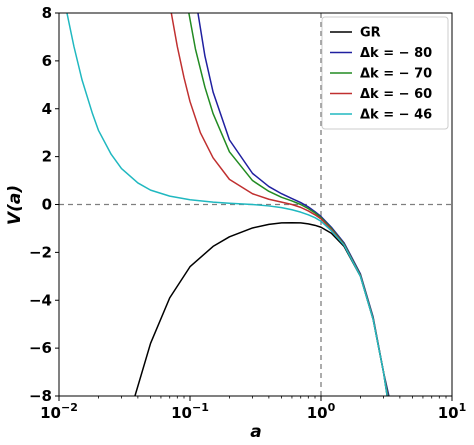 This screenshot has height=445, width=474. Describe the element at coordinates (396, 115) in the screenshot. I see `legend-label-4: Δk = − 46` at that location.